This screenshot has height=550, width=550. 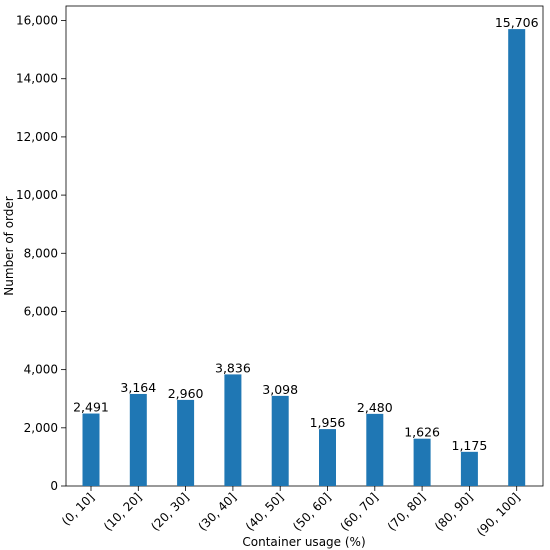 I want to click on y-tick-label: 2,000, so click(x=41, y=428).